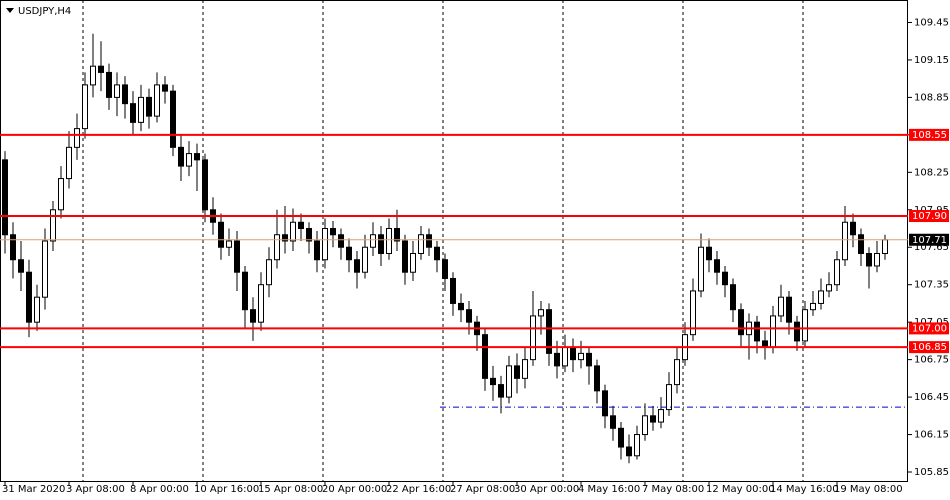  Describe the element at coordinates (804, 489) in the screenshot. I see `x-tick-label: 14 May 16:00` at that location.